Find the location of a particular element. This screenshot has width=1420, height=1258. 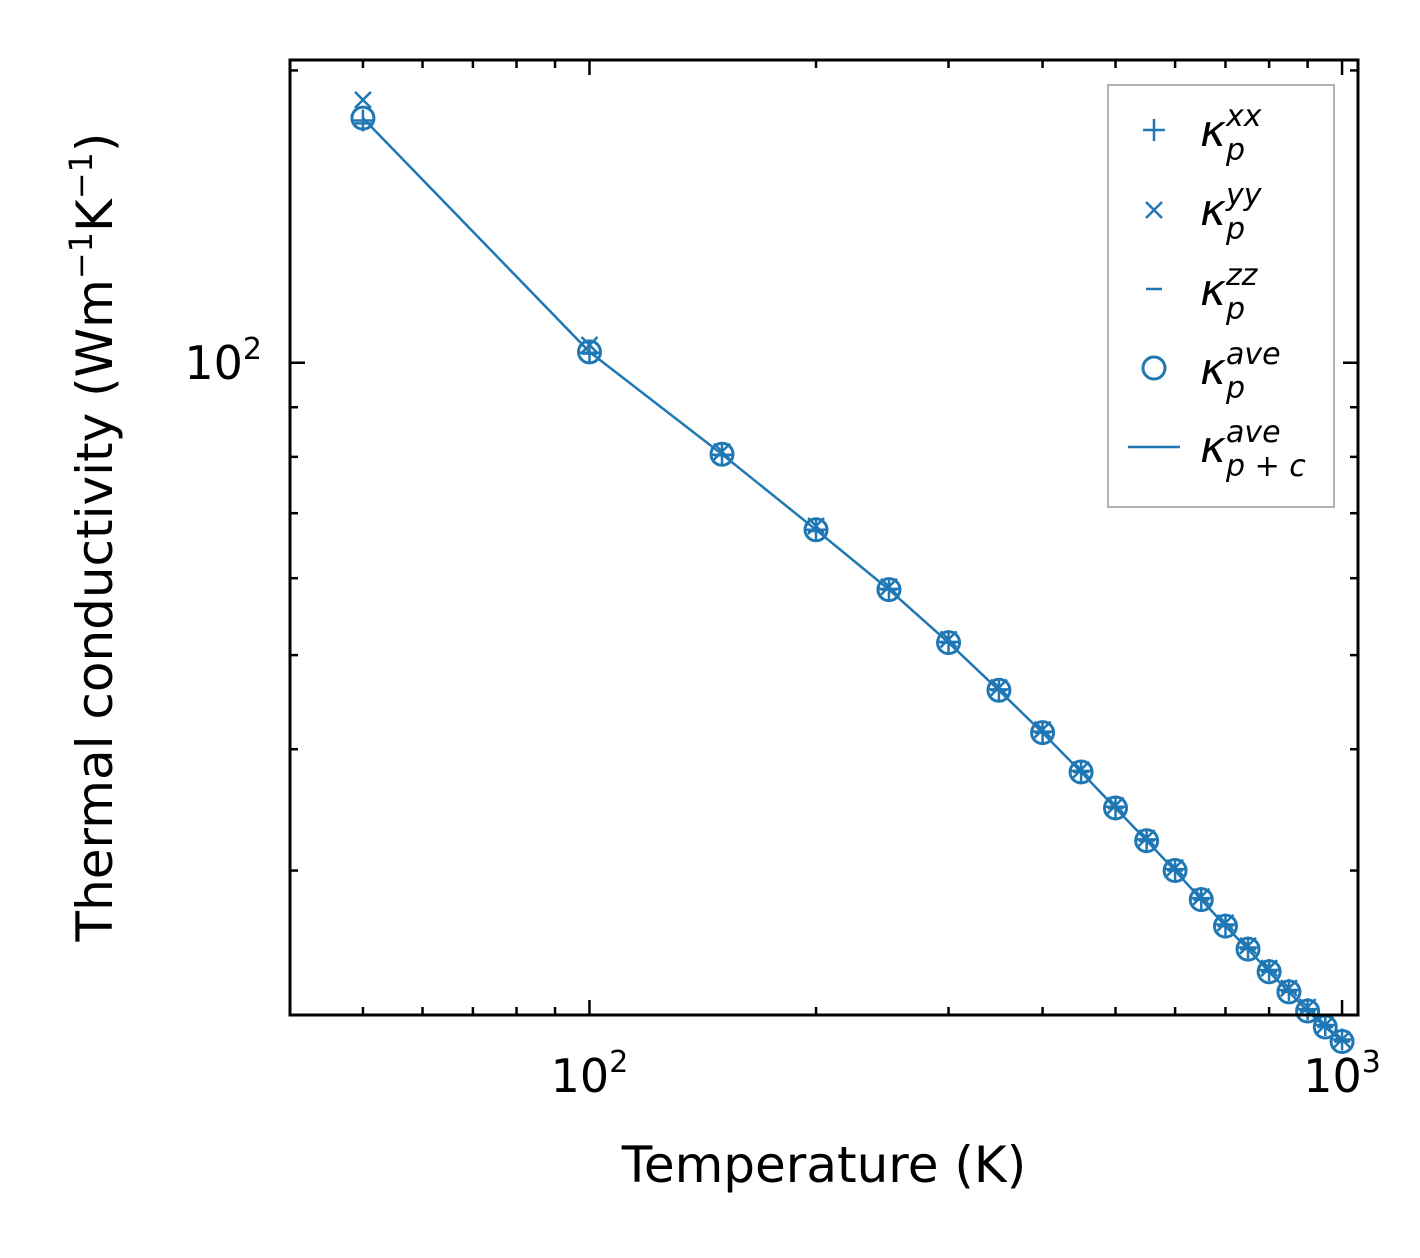

legend-label-ave-pc: κave p + c is located at coordinates (1253, 449).